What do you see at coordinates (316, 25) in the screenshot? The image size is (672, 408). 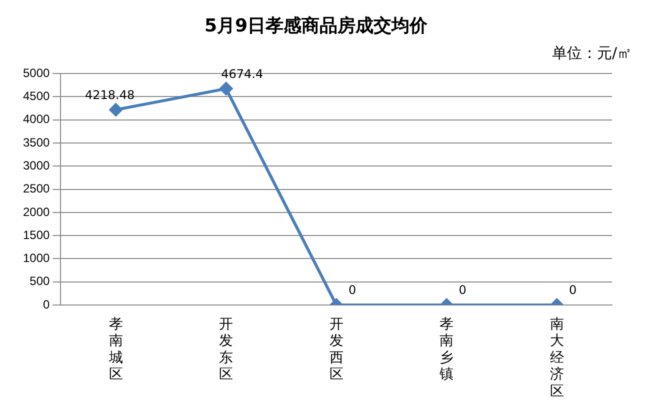 I see `chart-title: 5月9日孝感商品房成交均价` at bounding box center [316, 25].